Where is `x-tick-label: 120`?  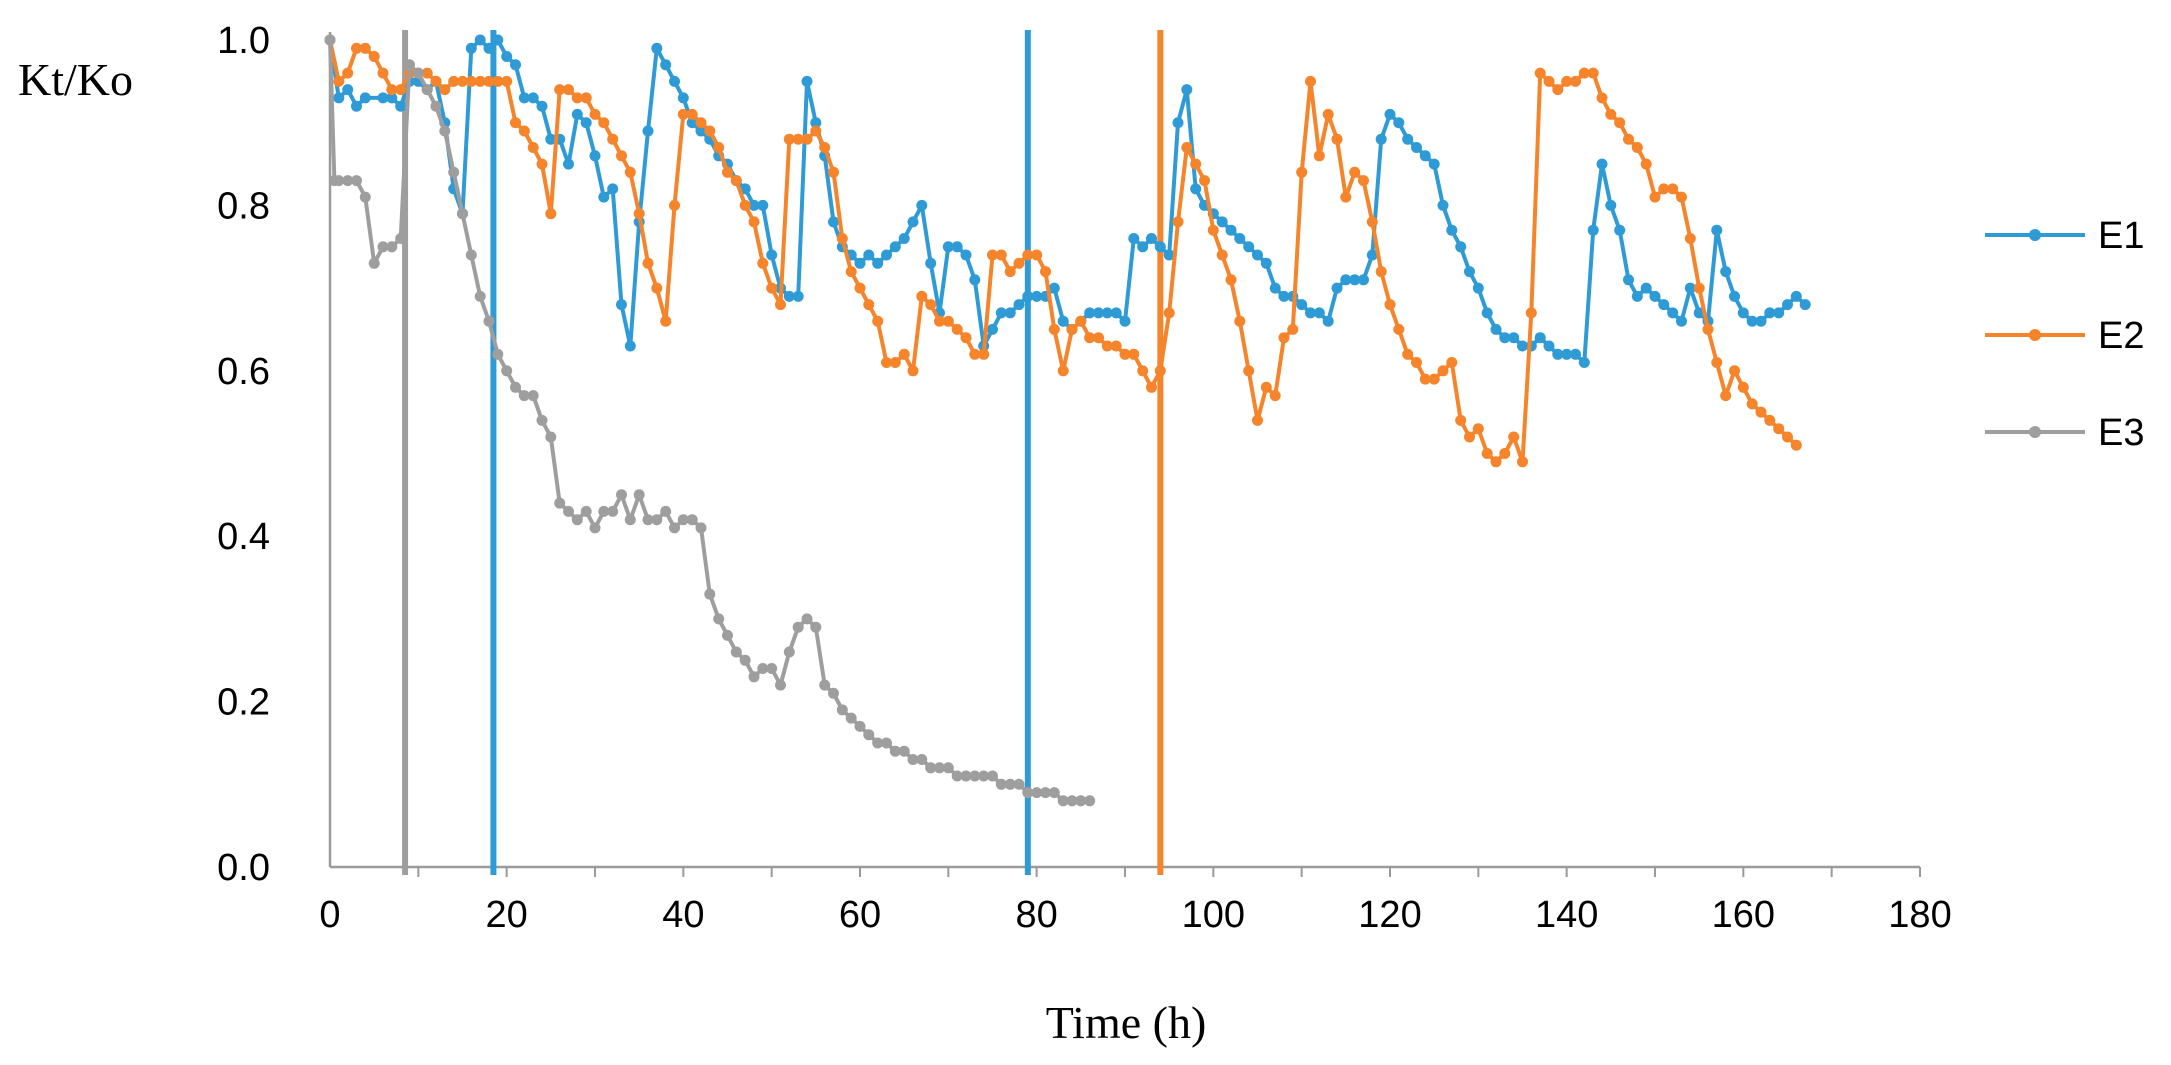
x-tick-label: 120 is located at coordinates (1389, 915).